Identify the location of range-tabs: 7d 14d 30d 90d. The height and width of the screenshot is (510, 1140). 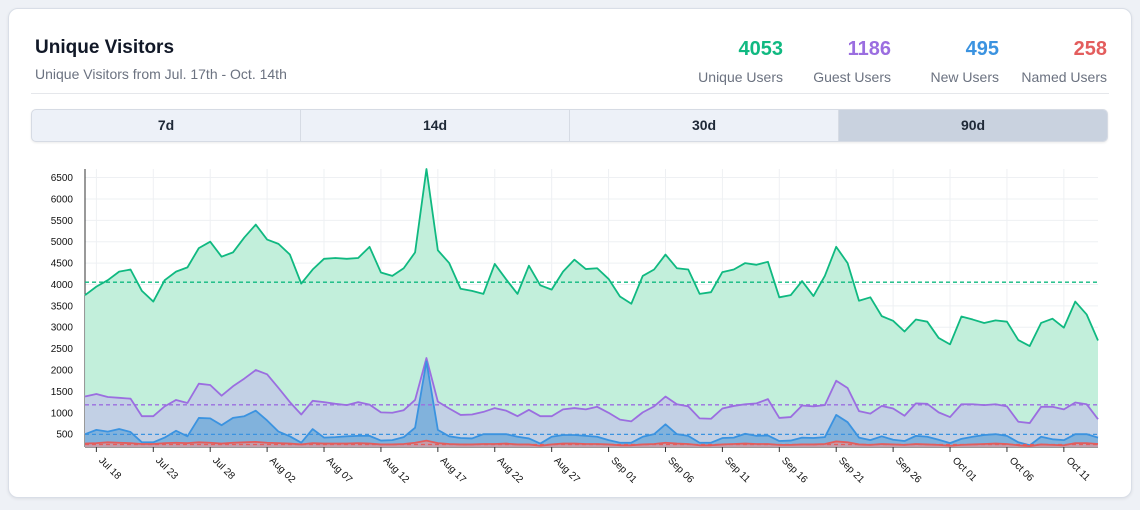
(569, 125).